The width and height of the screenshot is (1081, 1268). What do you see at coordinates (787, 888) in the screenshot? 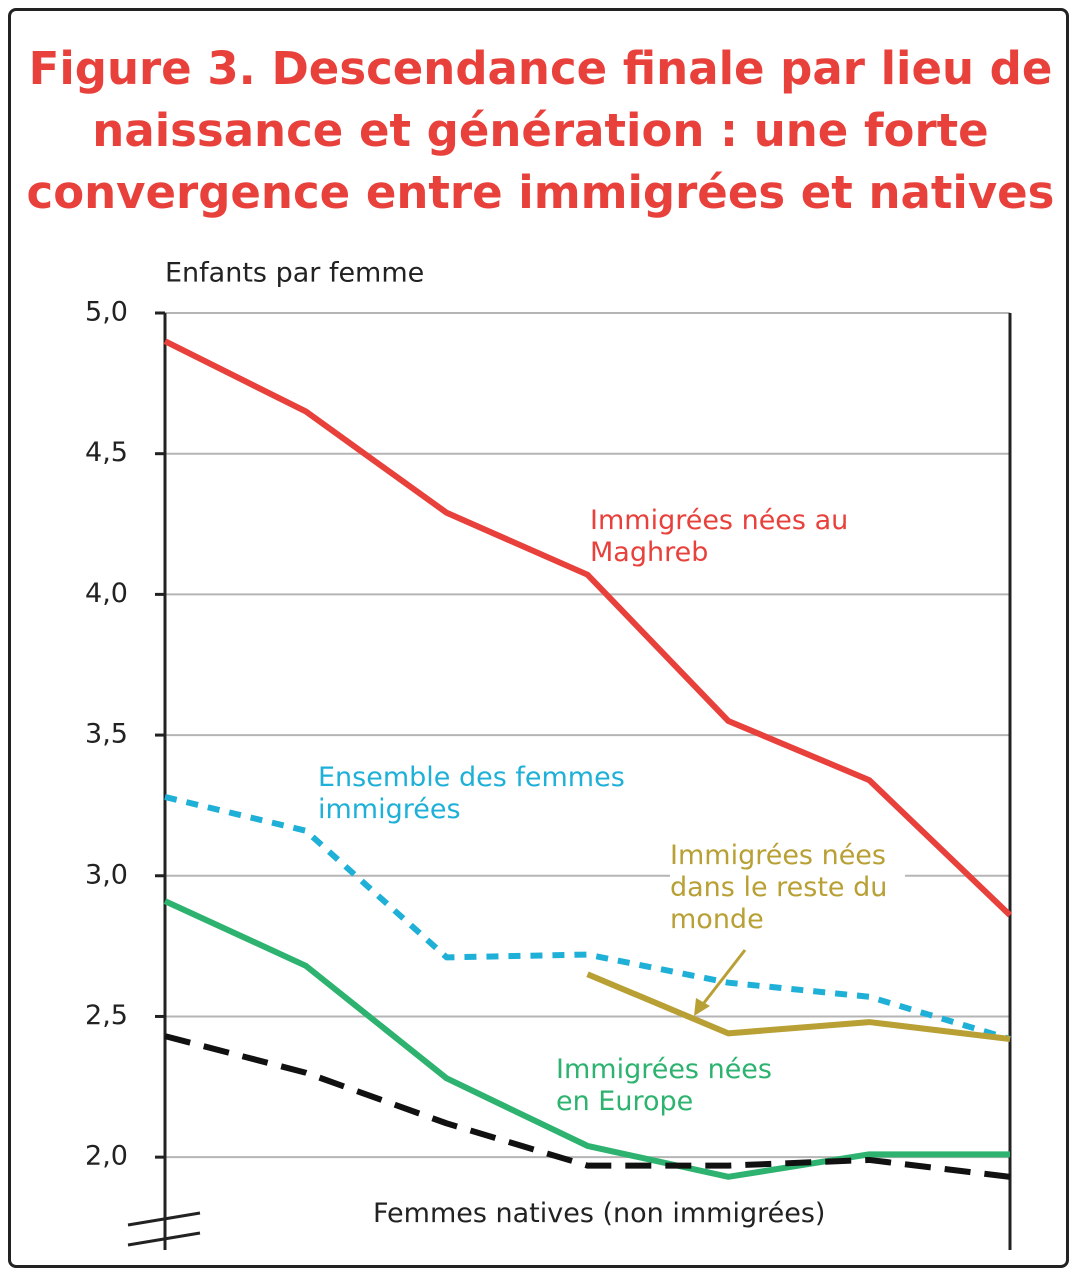
I see `series-label: Immigrées nées dans le reste du monde` at bounding box center [787, 888].